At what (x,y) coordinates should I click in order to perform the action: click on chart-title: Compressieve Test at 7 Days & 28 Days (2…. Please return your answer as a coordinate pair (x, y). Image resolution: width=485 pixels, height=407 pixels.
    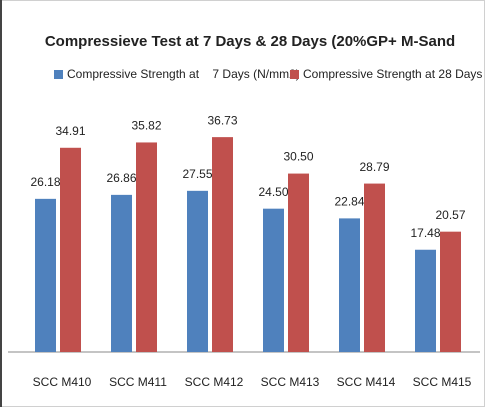
    Looking at the image, I should click on (250, 41).